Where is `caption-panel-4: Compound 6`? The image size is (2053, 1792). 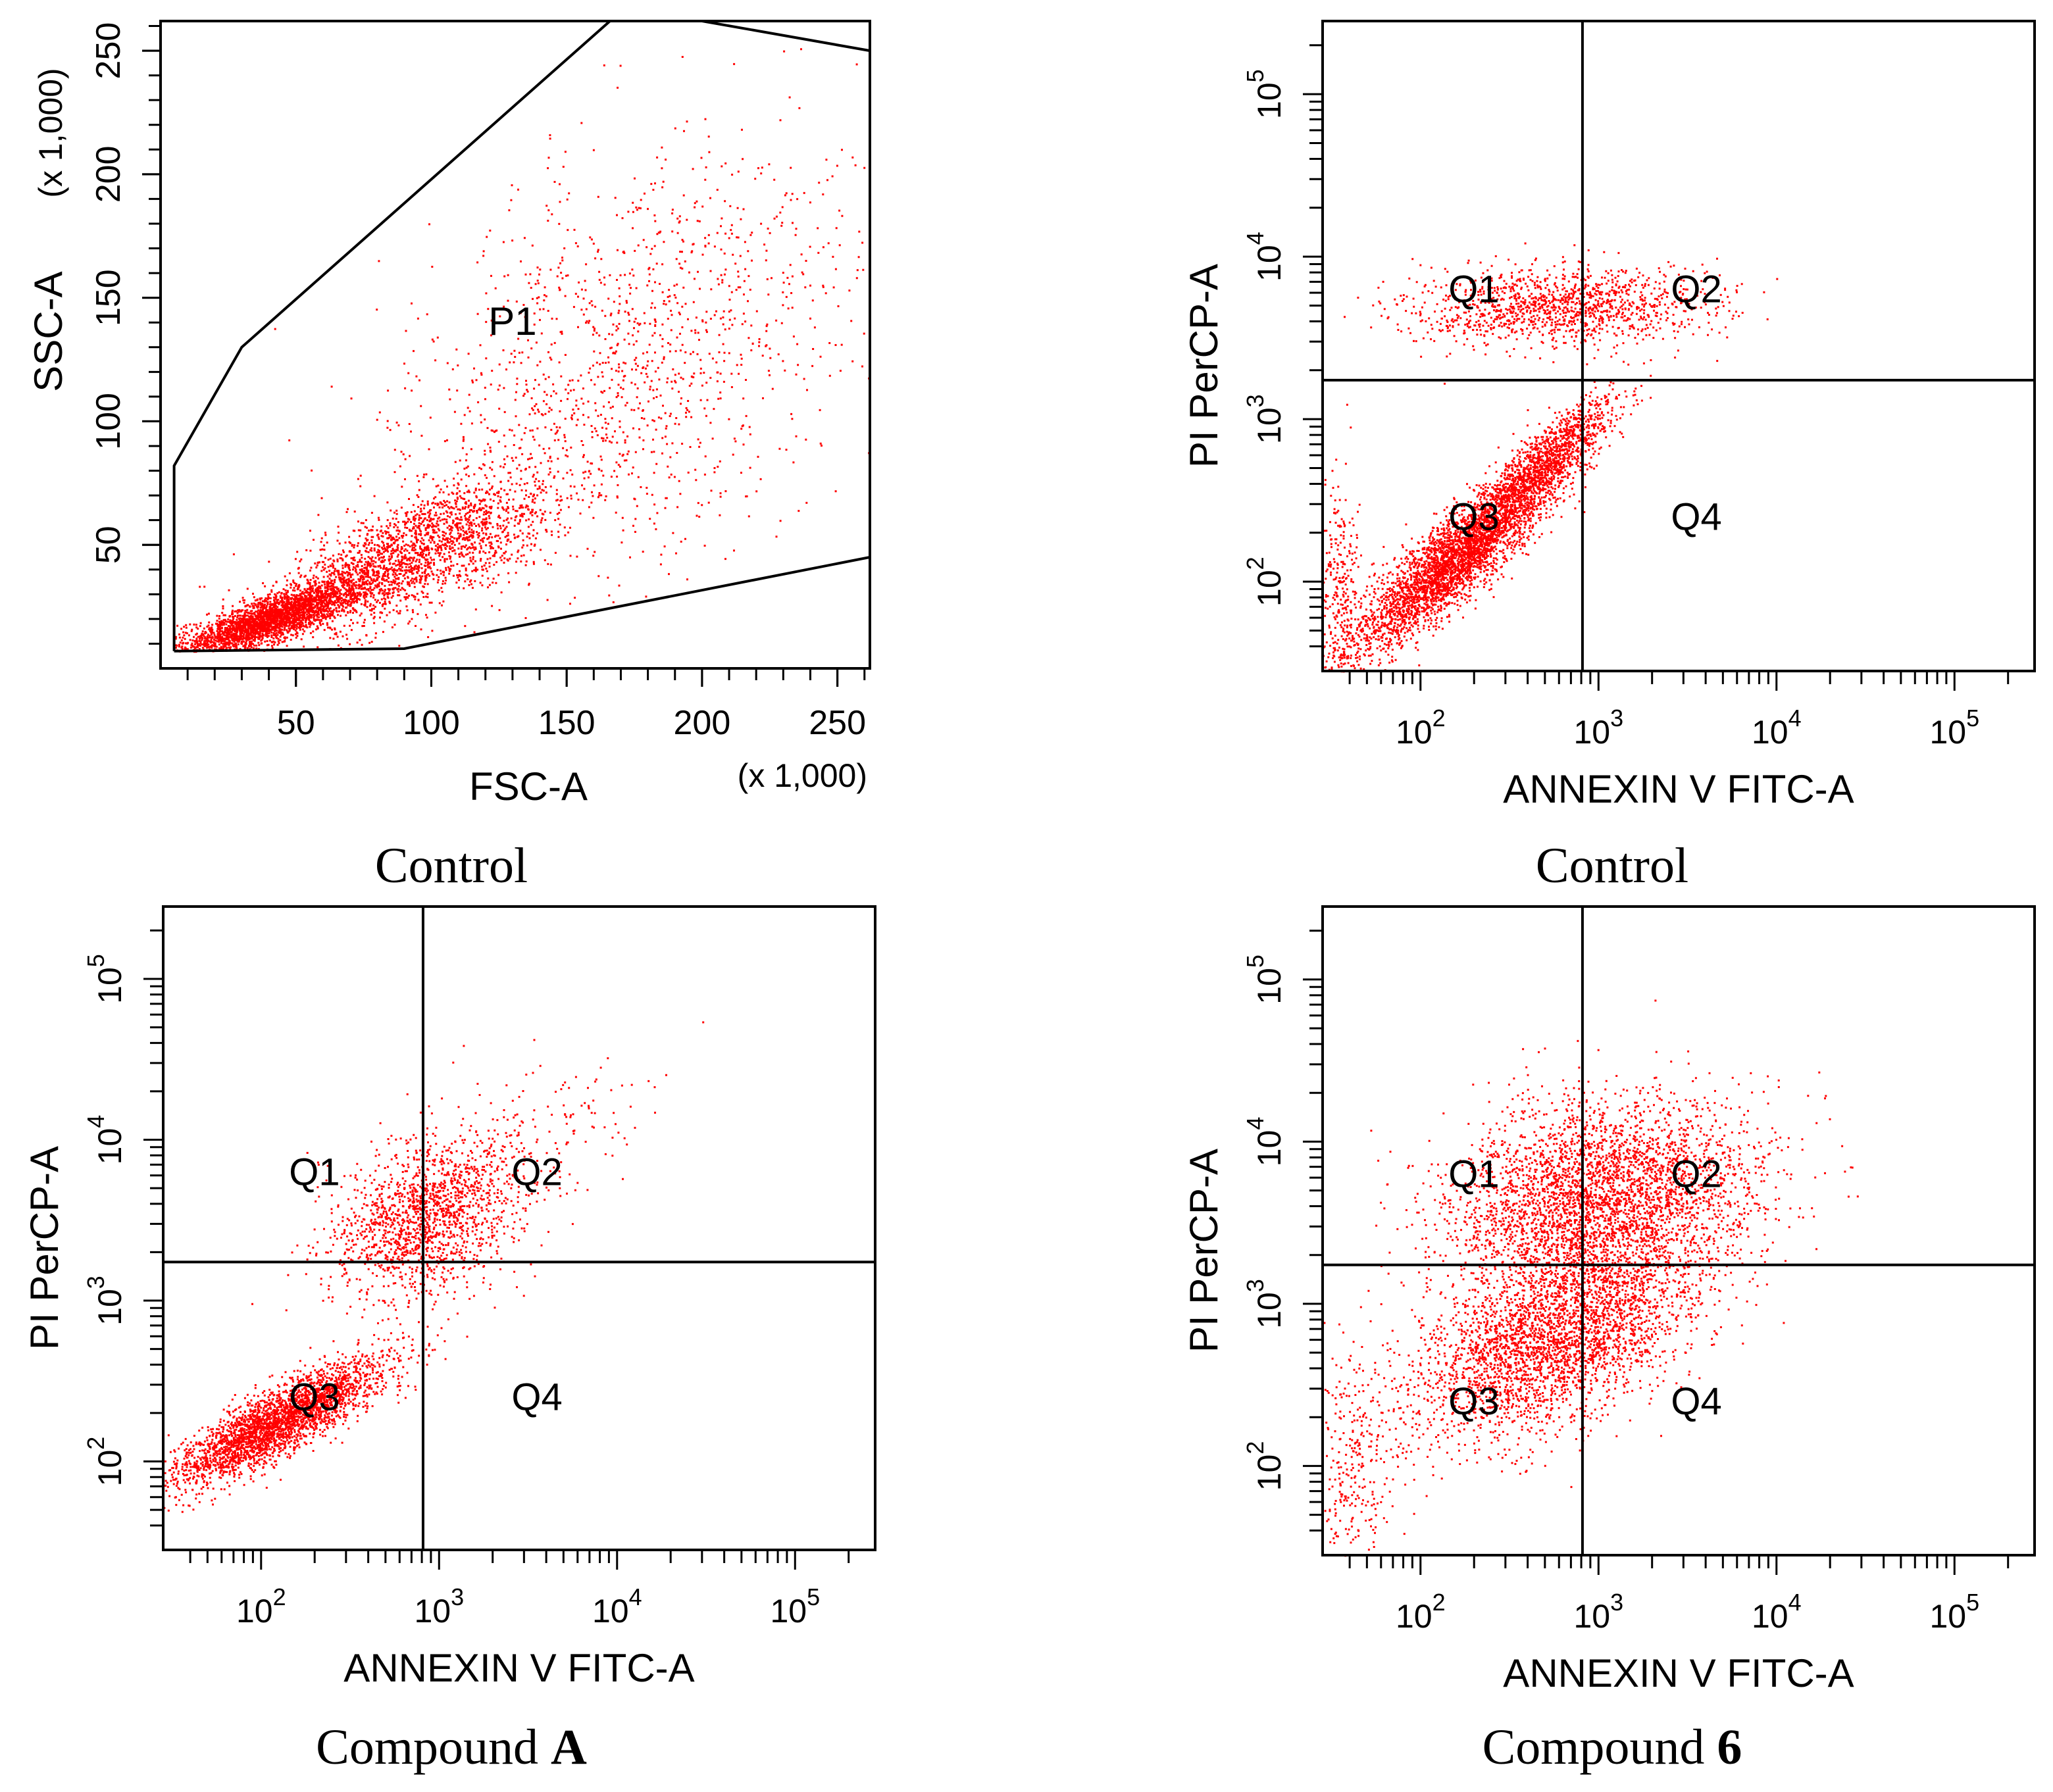 caption-panel-4: Compound 6 is located at coordinates (1612, 1747).